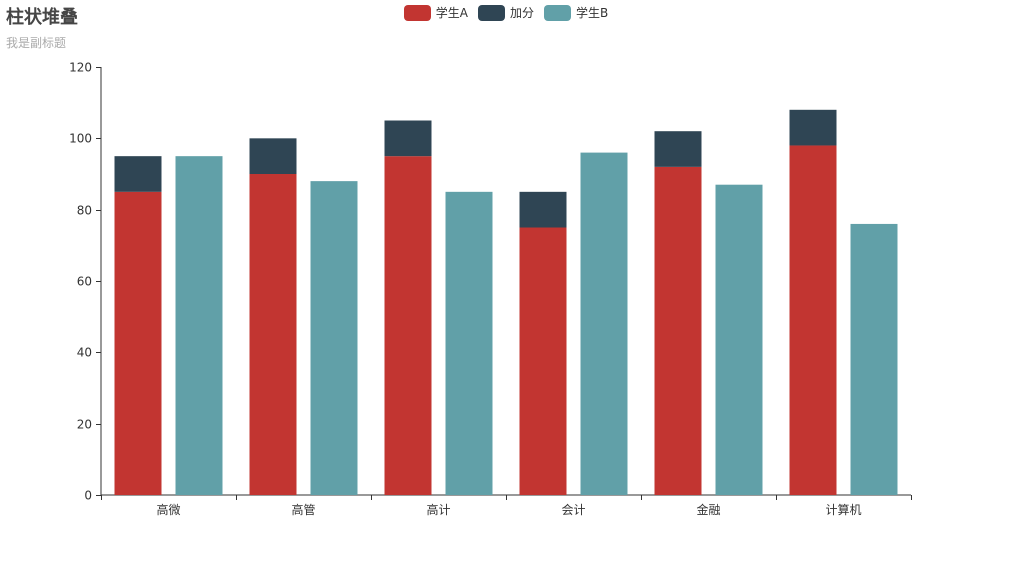  Describe the element at coordinates (42, 17) in the screenshot. I see `chart-title: 柱状堆叠` at that location.